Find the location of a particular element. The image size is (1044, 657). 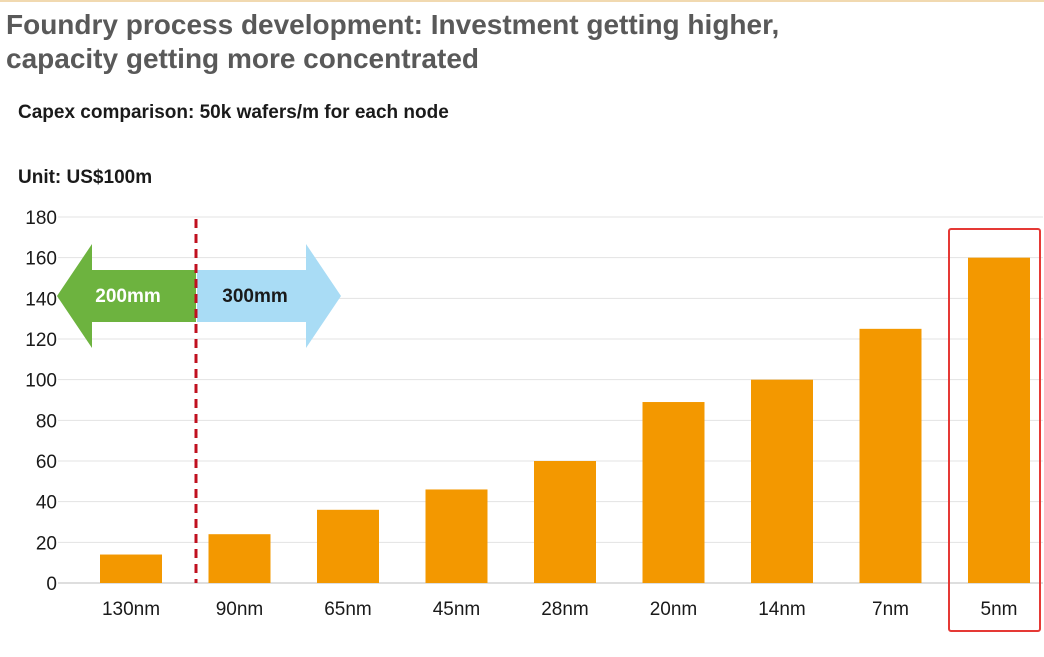

bar-5nm is located at coordinates (999, 420).